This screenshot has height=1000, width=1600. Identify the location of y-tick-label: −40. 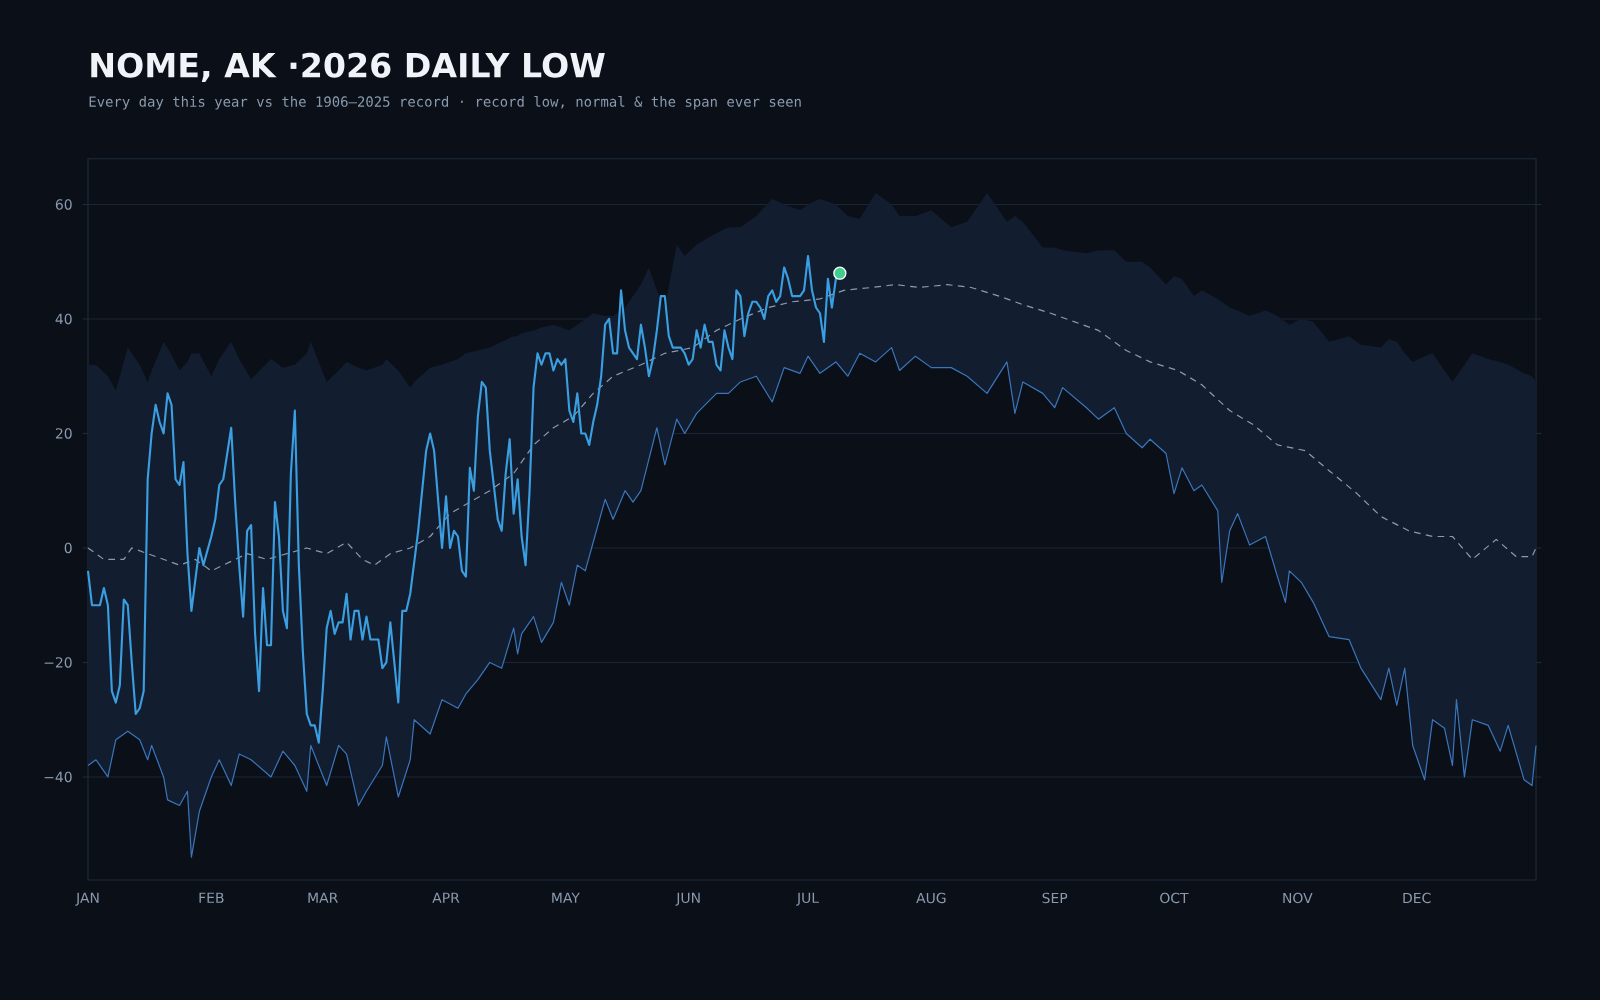
(58, 777).